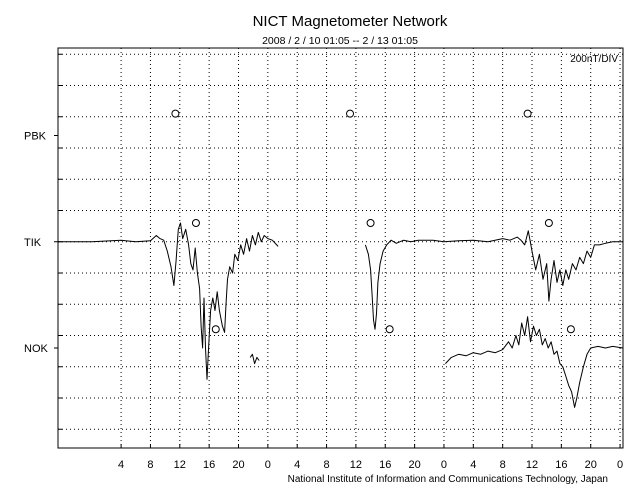  Describe the element at coordinates (33, 243) in the screenshot. I see `station-label-tik: TIK` at that location.